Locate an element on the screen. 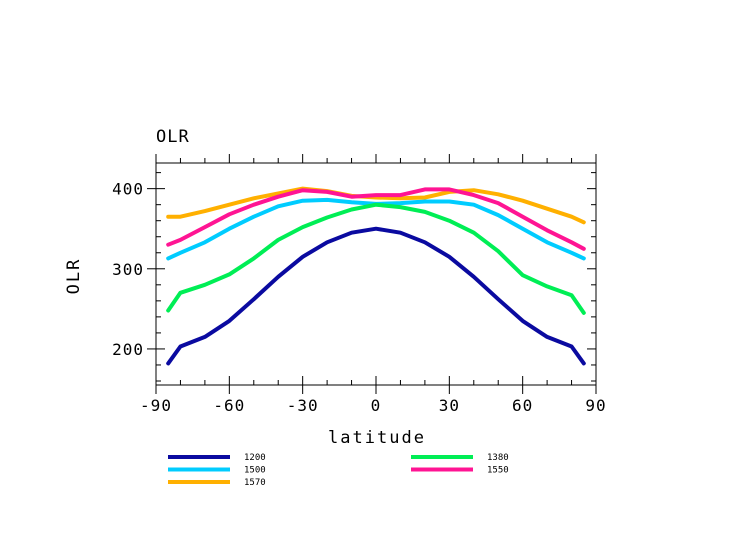 The height and width of the screenshot is (533, 753). chart-title: OLR is located at coordinates (173, 137).